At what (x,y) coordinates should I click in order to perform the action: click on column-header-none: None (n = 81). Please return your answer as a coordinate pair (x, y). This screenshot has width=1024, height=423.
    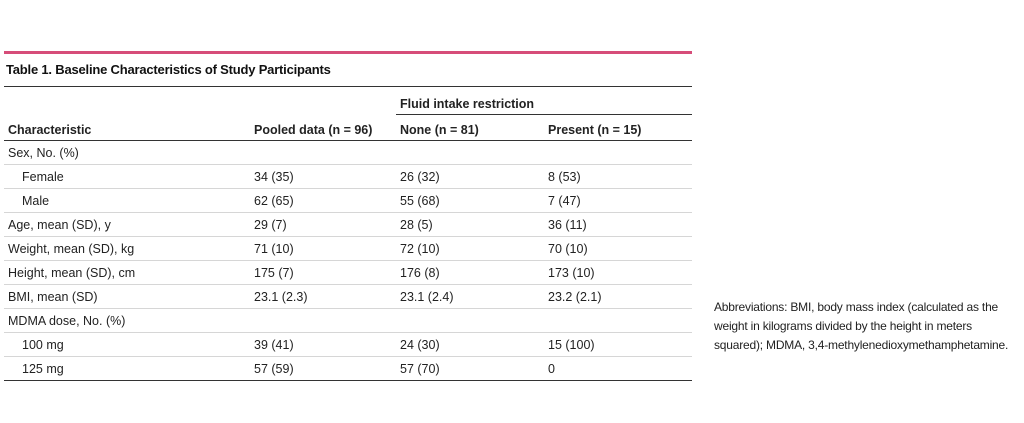
    Looking at the image, I should click on (470, 127).